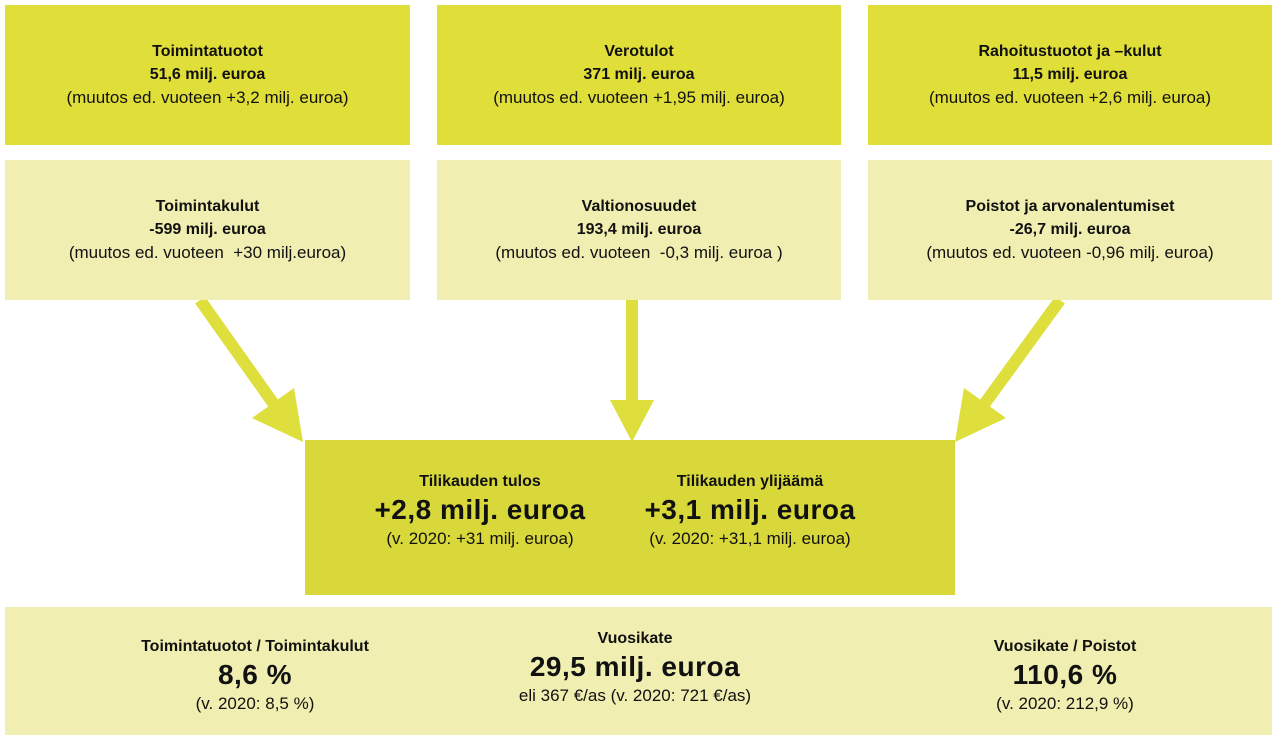 This screenshot has height=738, width=1278. I want to click on note: eli 367 €/as (v. 2020: 721 €/as), so click(635, 695).